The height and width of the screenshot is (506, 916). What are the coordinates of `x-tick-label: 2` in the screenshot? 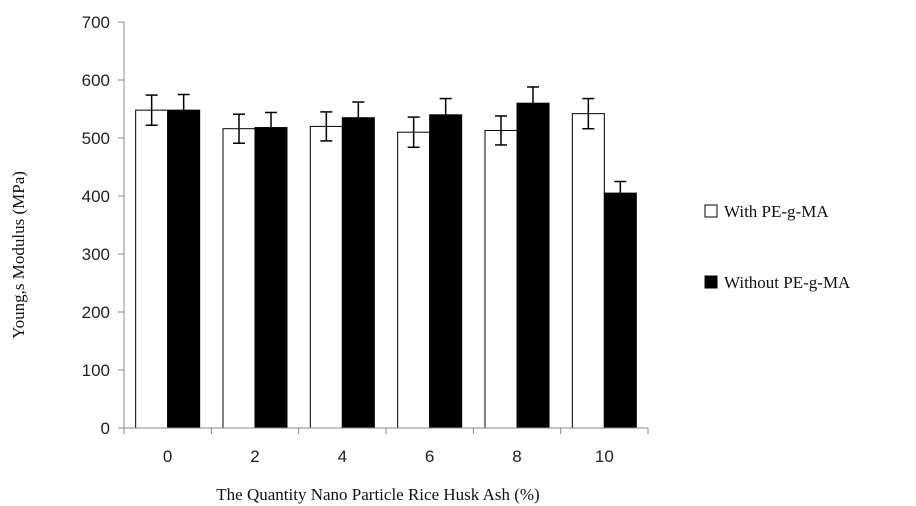 It's located at (254, 456).